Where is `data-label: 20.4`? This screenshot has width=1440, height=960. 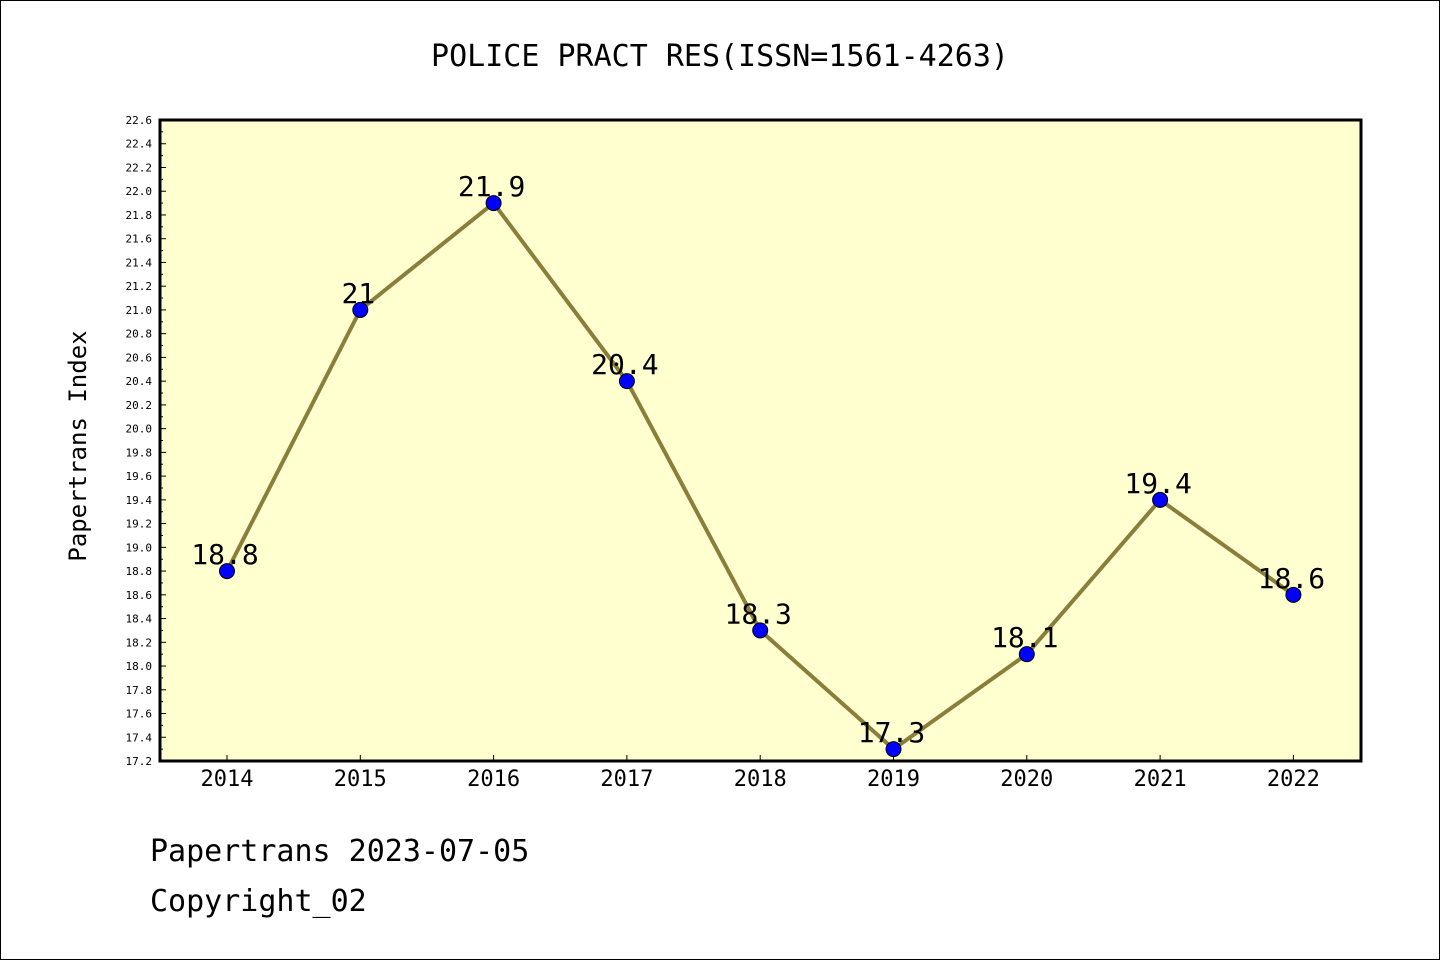 data-label: 20.4 is located at coordinates (624, 364).